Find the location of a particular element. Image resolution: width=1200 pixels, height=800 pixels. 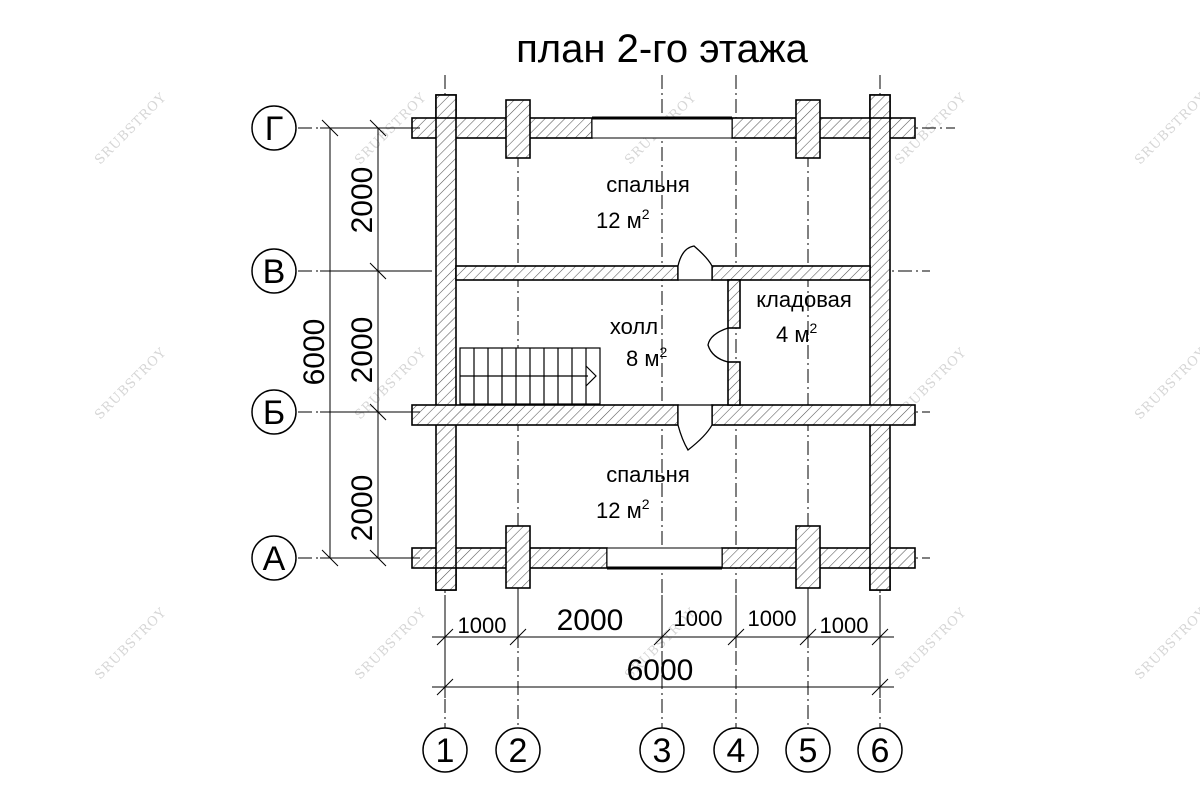

dim-v-seg1: 2000 is located at coordinates (362, 200).